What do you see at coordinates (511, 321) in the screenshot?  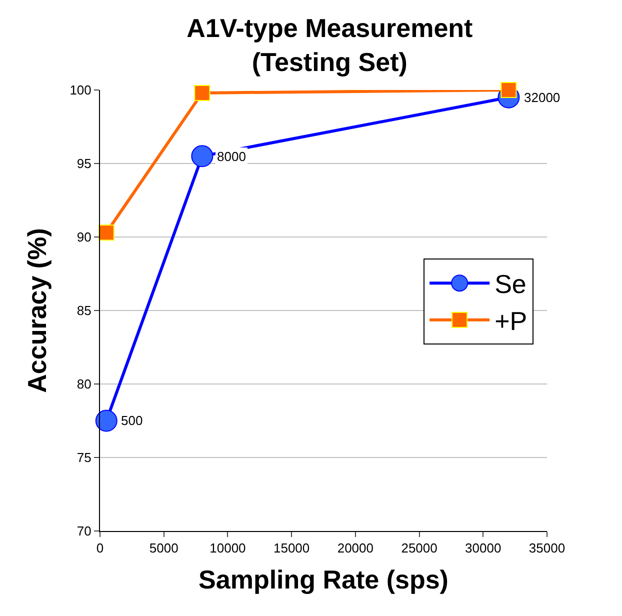 I see `legend-label: +P` at bounding box center [511, 321].